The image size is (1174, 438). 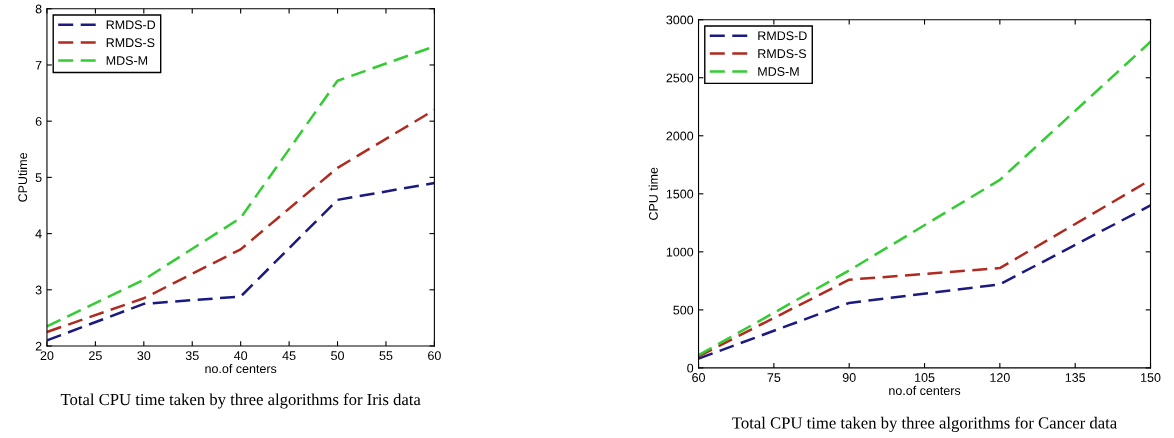 I want to click on x-tick-label: 105, so click(x=925, y=377).